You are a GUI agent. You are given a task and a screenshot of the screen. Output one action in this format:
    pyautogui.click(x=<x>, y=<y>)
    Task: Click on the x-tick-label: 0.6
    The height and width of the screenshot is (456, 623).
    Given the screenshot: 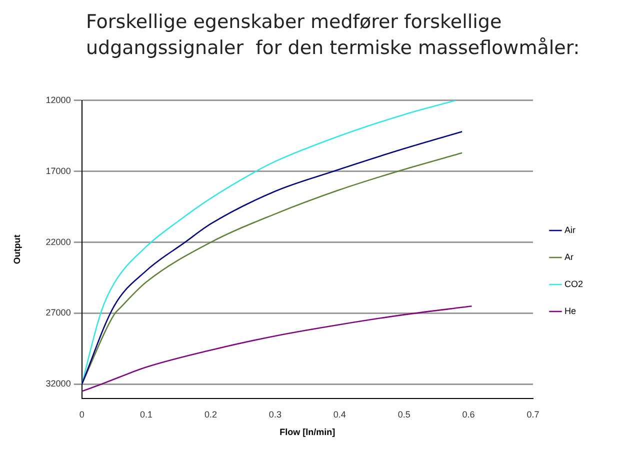 What is the action you would take?
    pyautogui.click(x=468, y=414)
    